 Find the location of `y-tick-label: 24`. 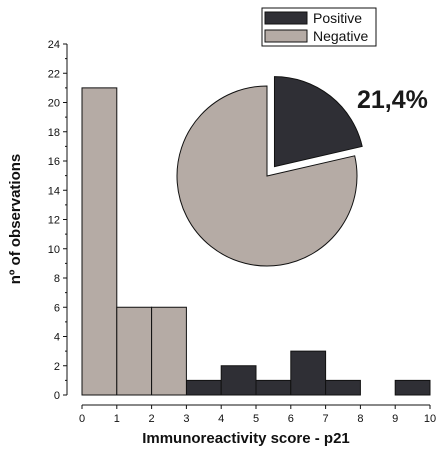

y-tick-label: 24 is located at coordinates (54, 45).